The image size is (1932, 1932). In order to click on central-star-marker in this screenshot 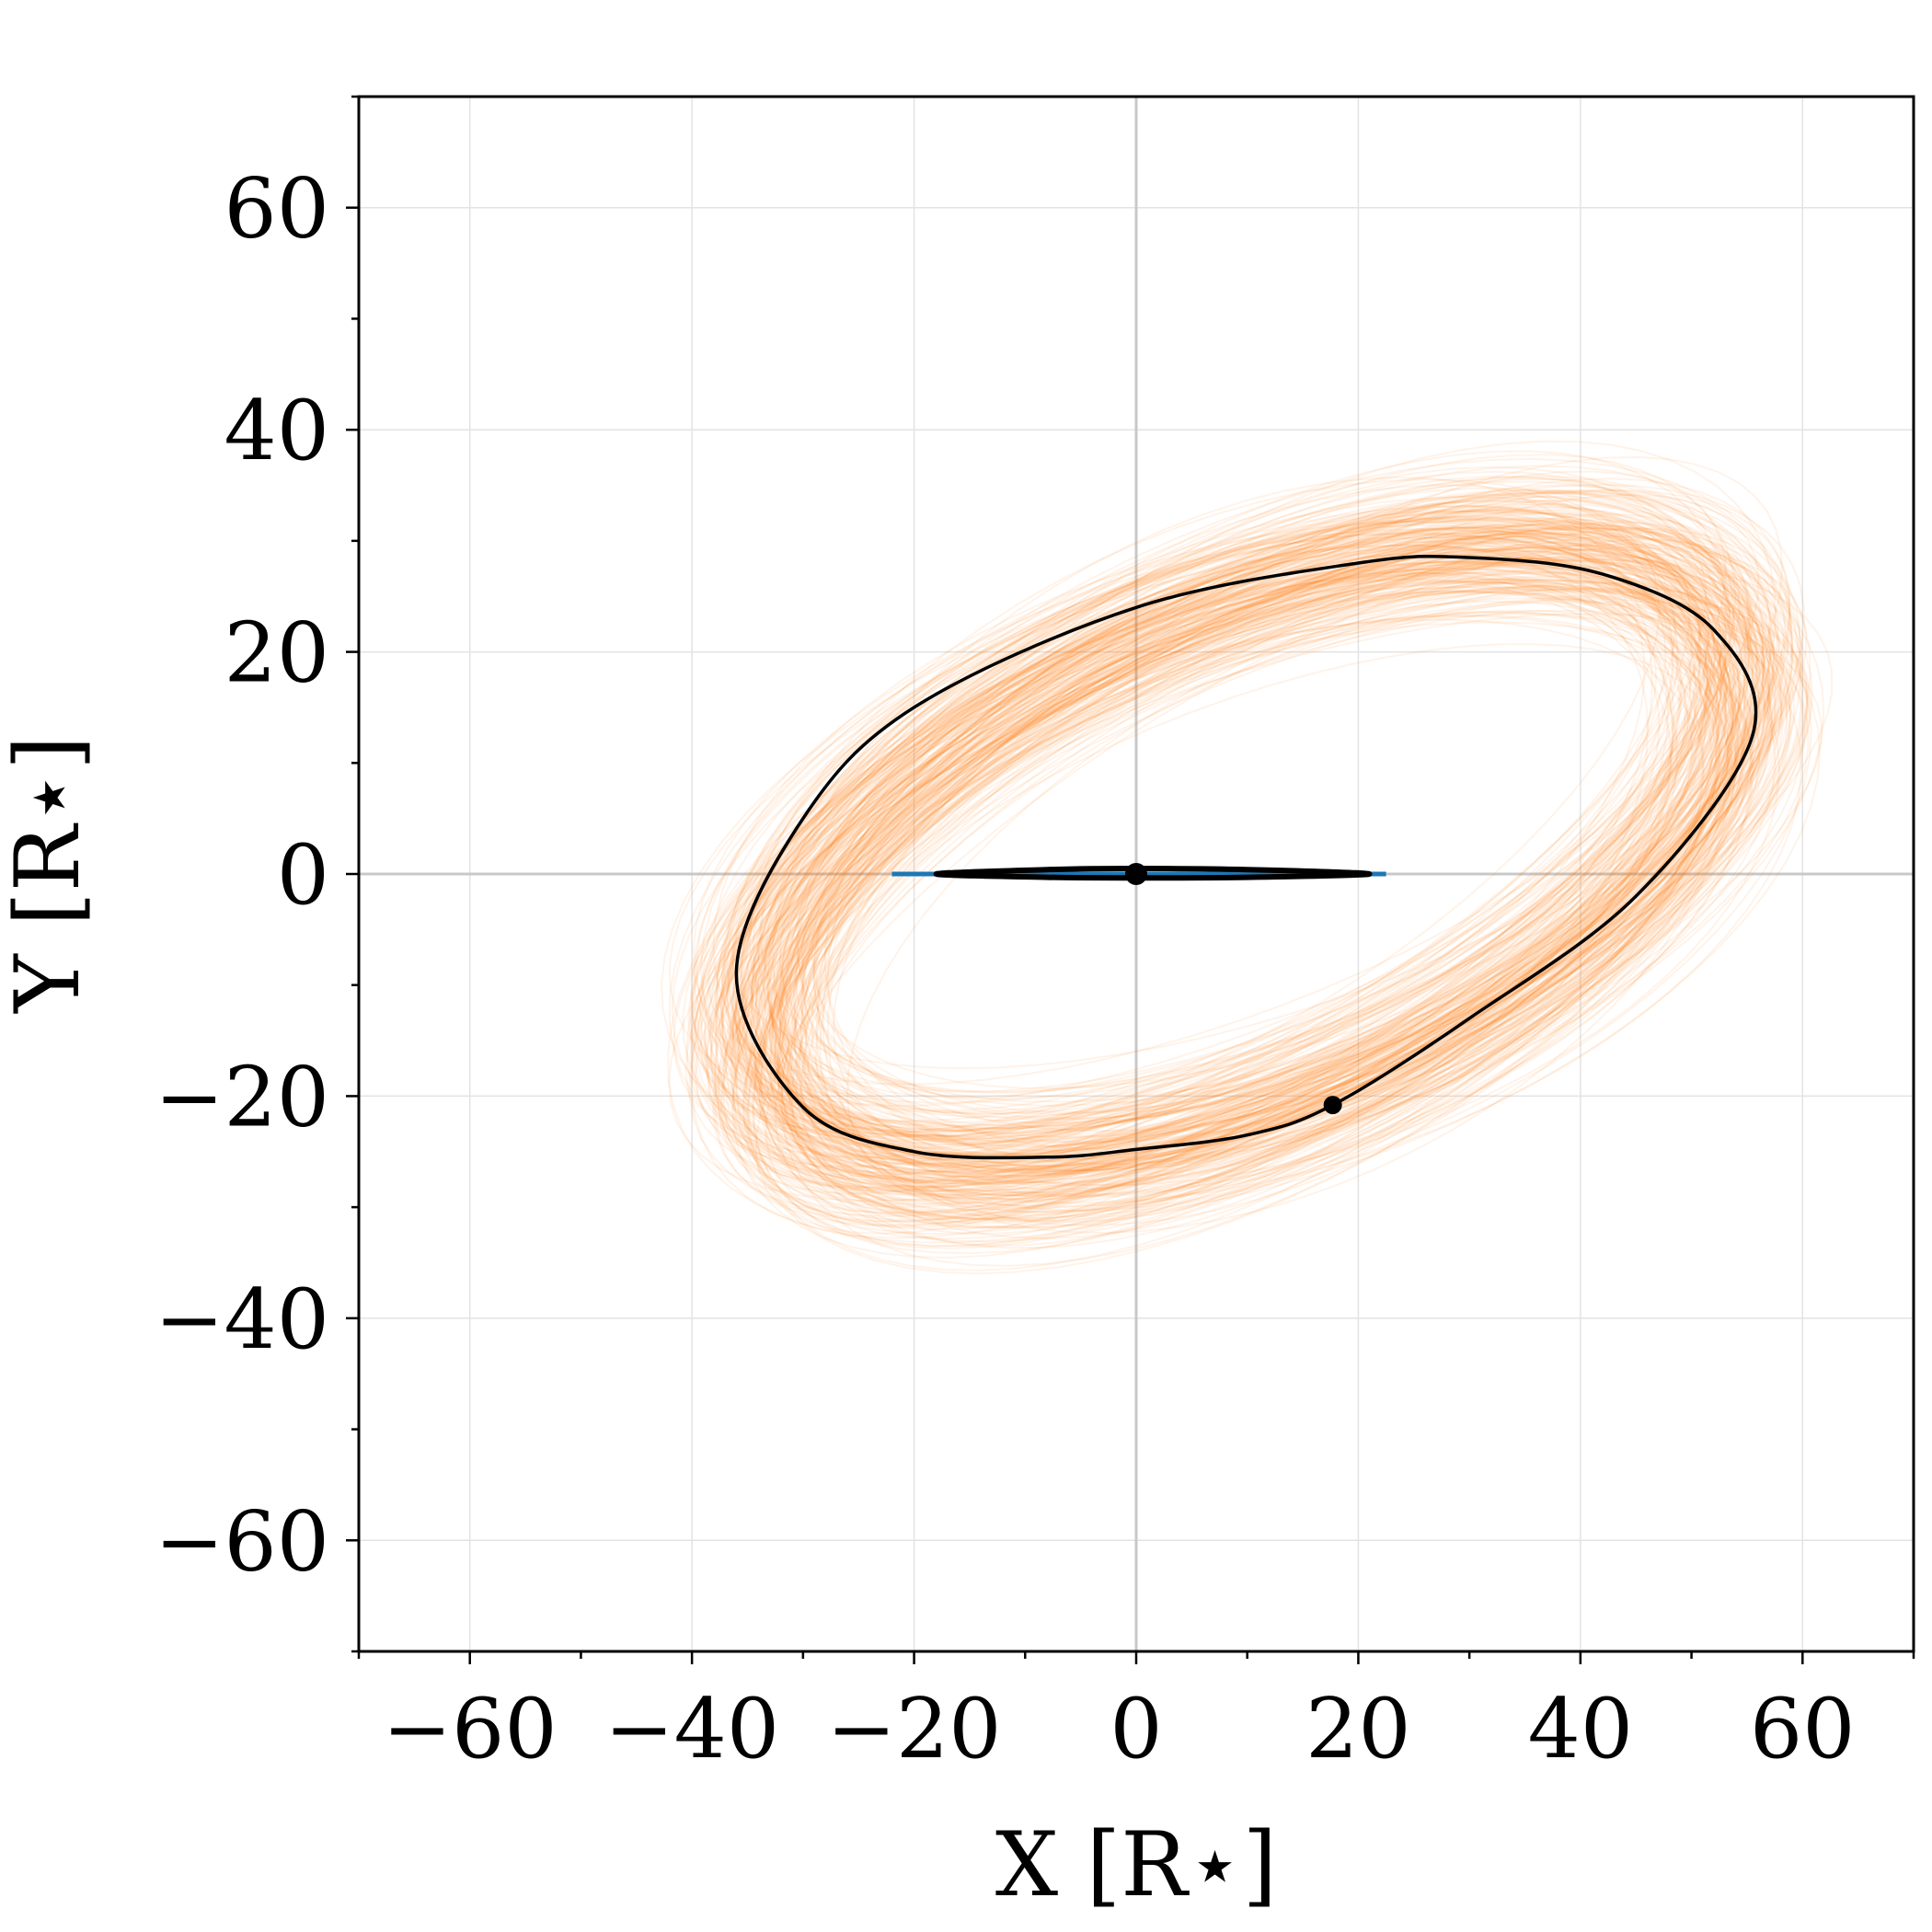, I will do `click(1136, 874)`.